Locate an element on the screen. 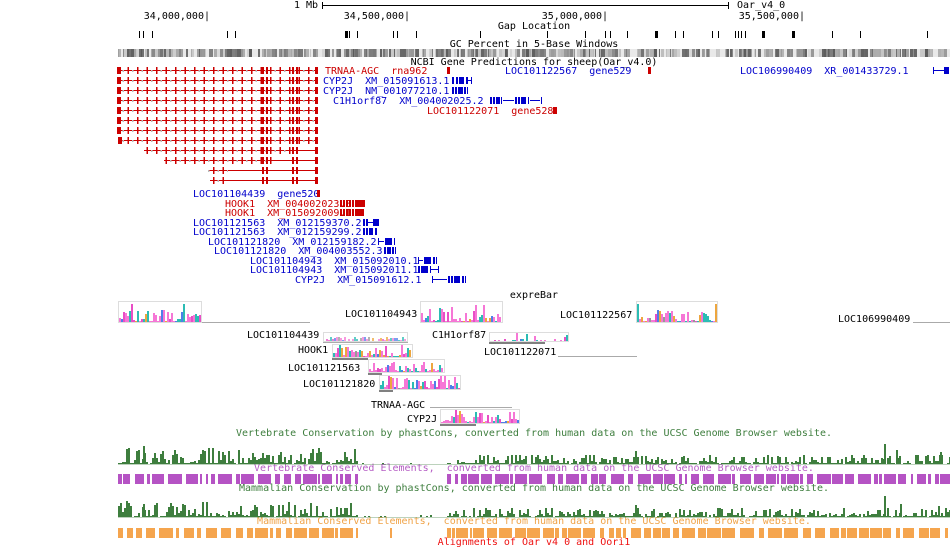  exprebar-item-label: HOOK1 is located at coordinates (313, 350).